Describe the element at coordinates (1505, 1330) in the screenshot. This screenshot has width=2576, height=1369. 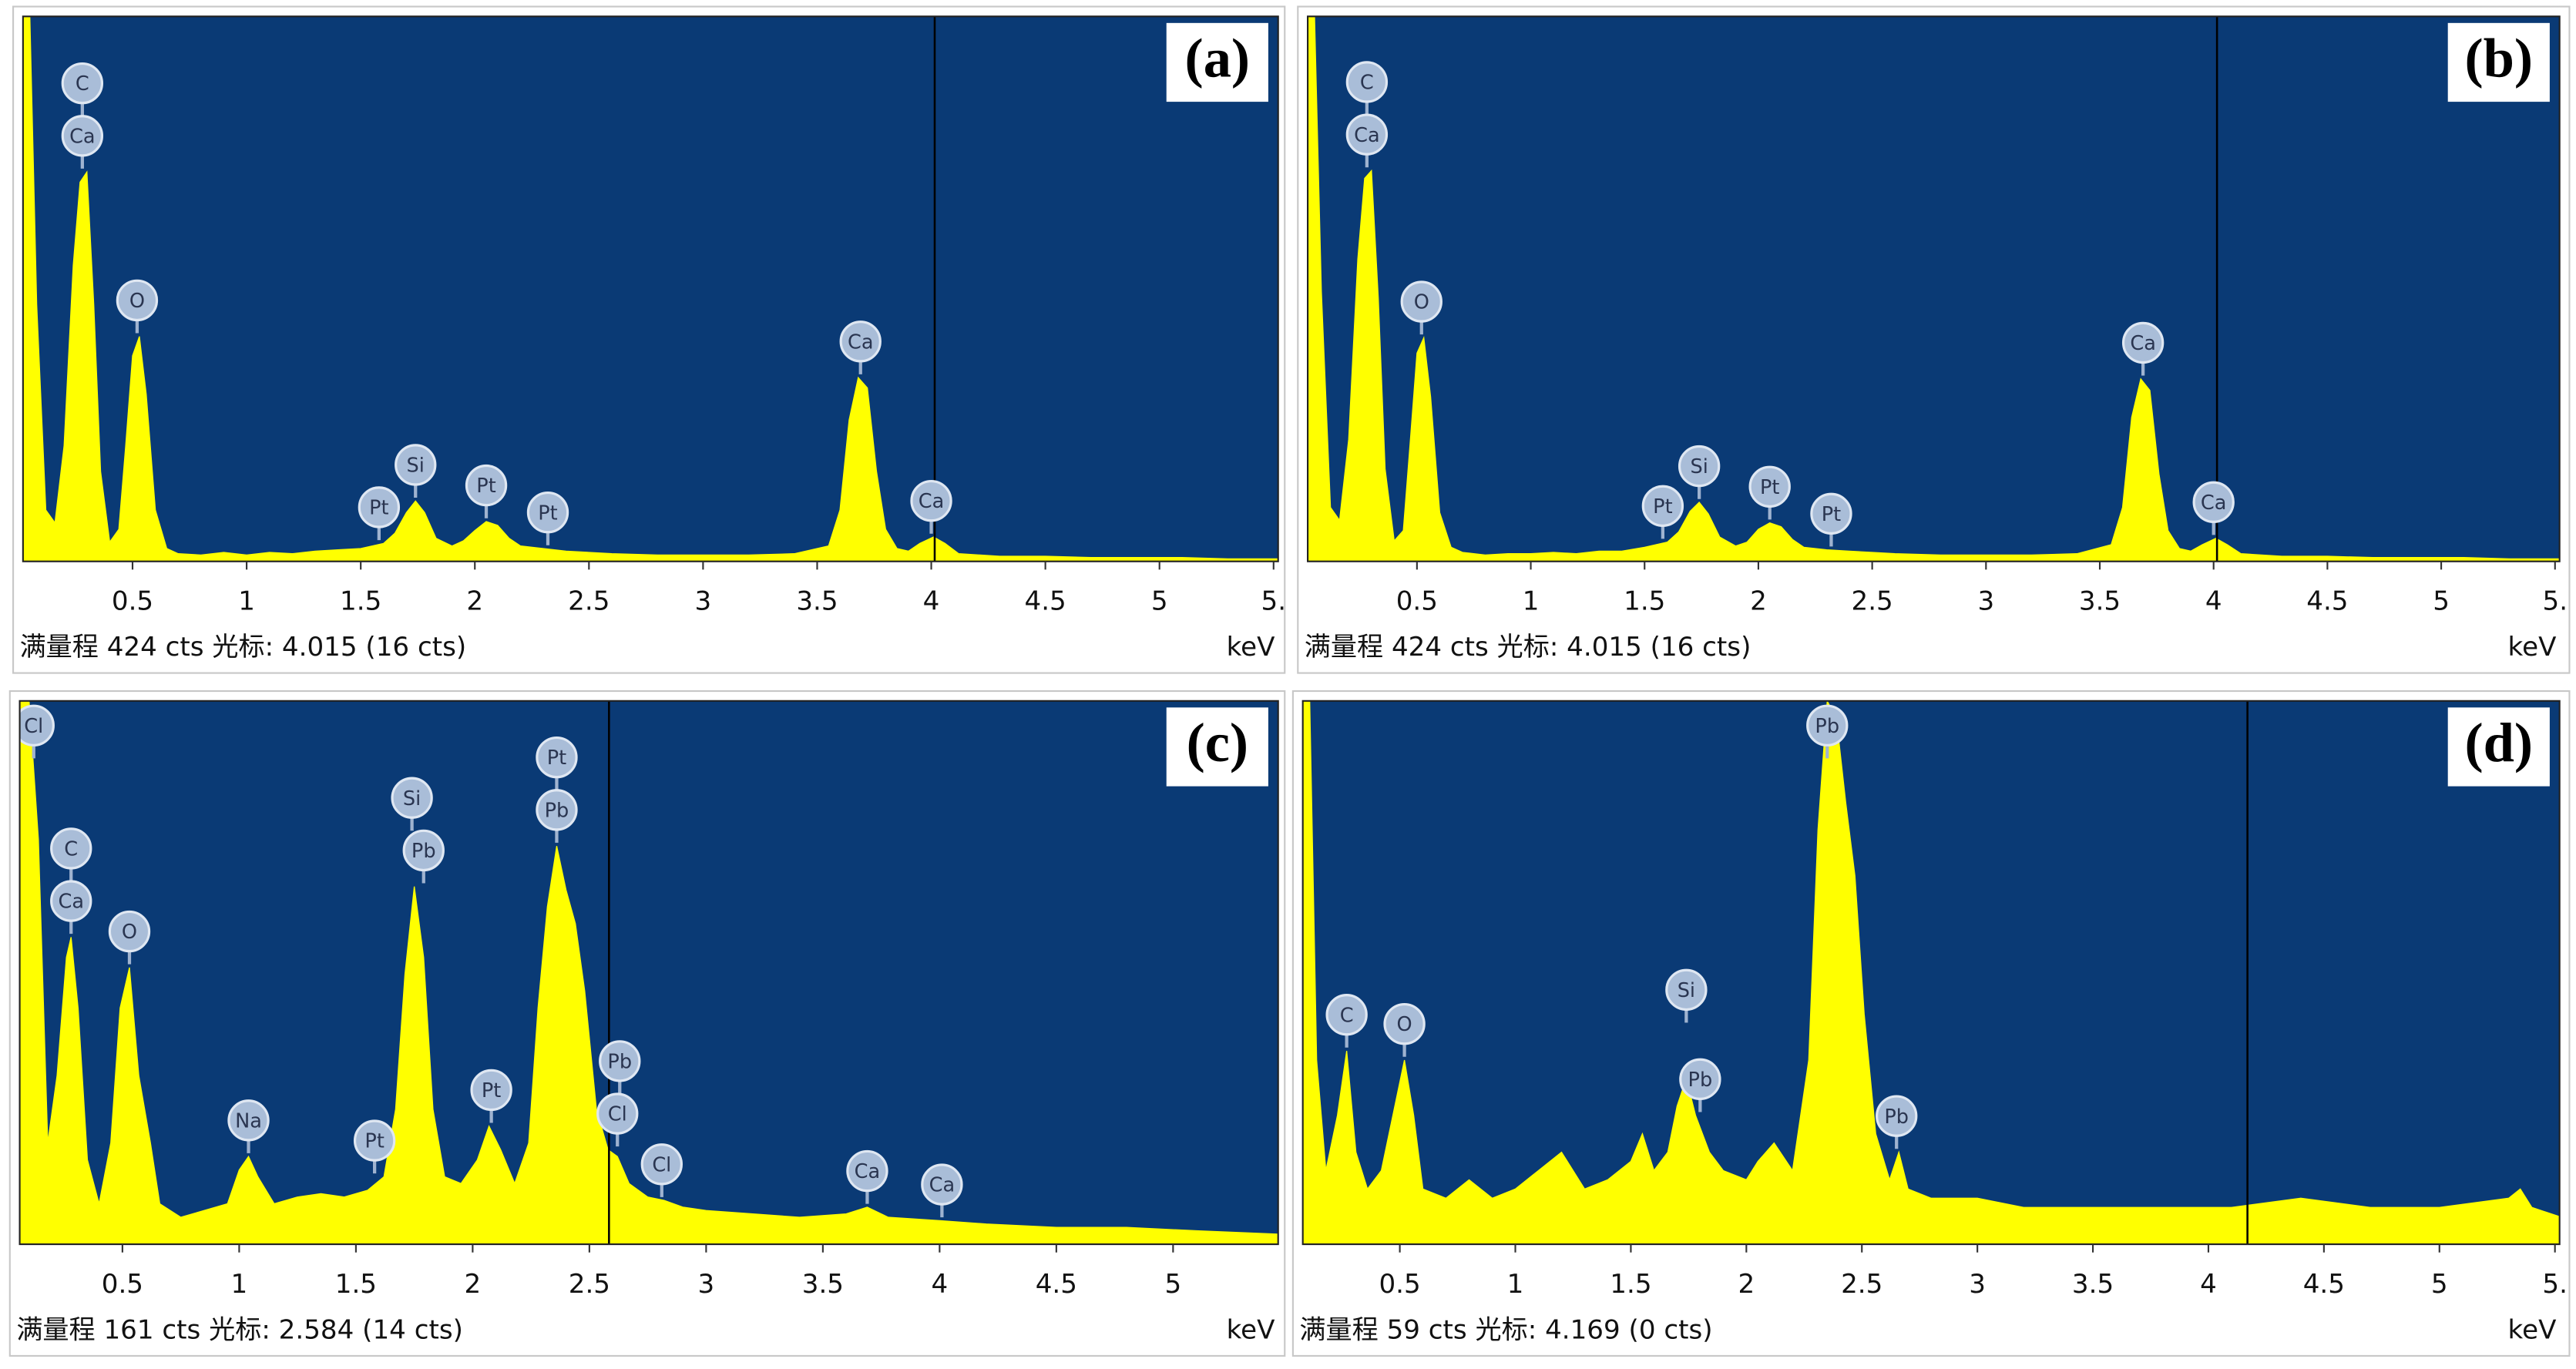
I see `footer-status: 满量程 59 cts 光标: 4.169 (0 cts)` at that location.